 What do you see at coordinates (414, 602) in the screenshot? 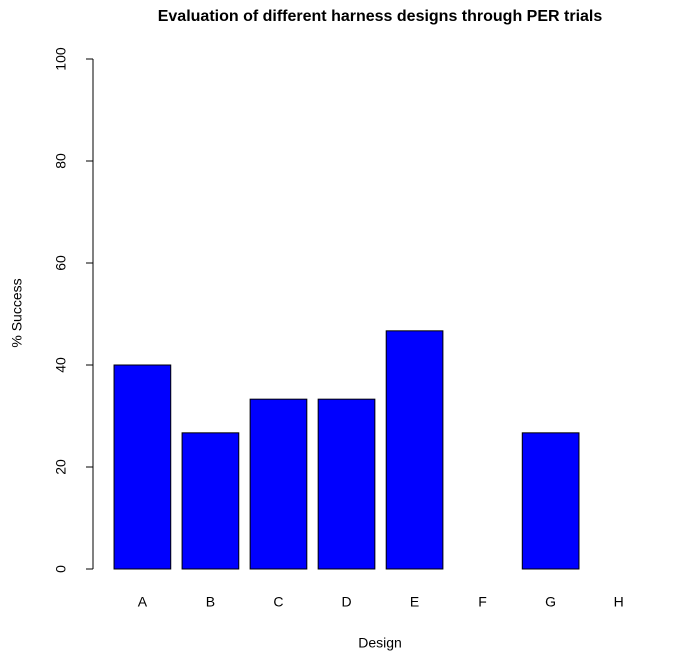
I see `x-tick-label: E` at bounding box center [414, 602].